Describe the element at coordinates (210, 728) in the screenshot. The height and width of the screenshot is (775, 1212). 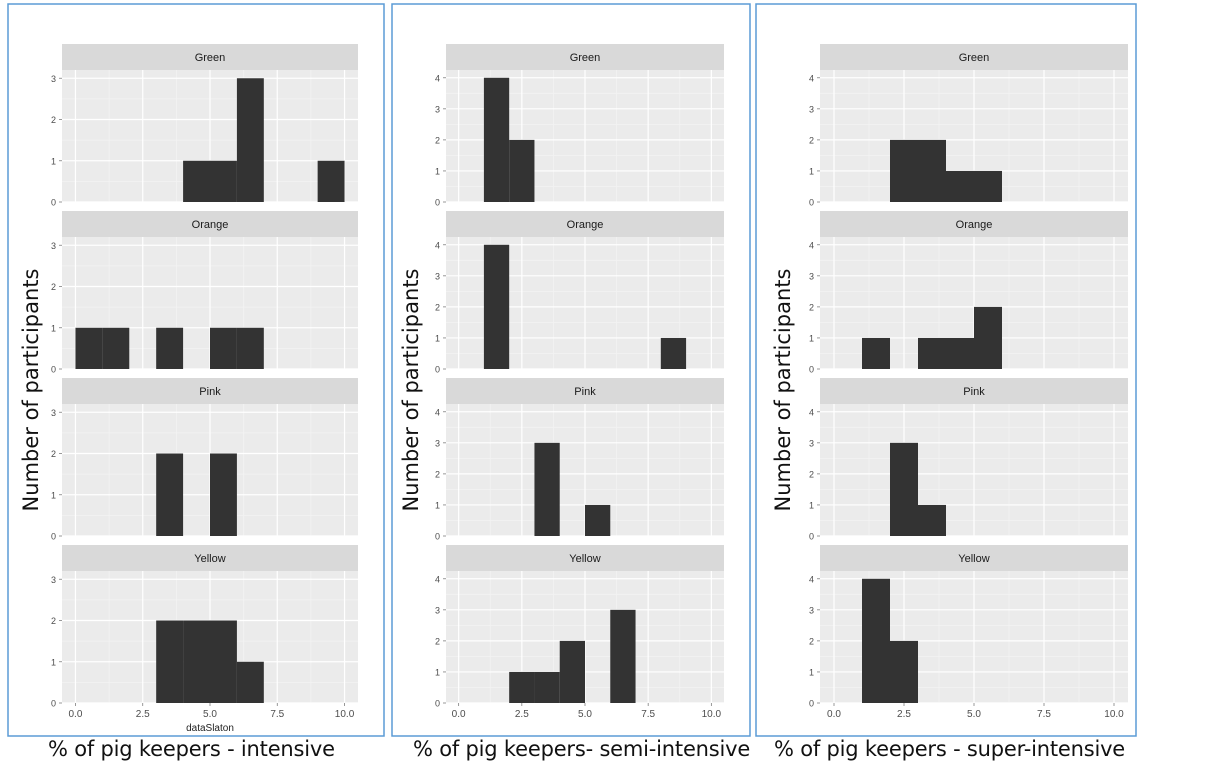
I see `x-axis-title-clipped: dataSlaton` at that location.